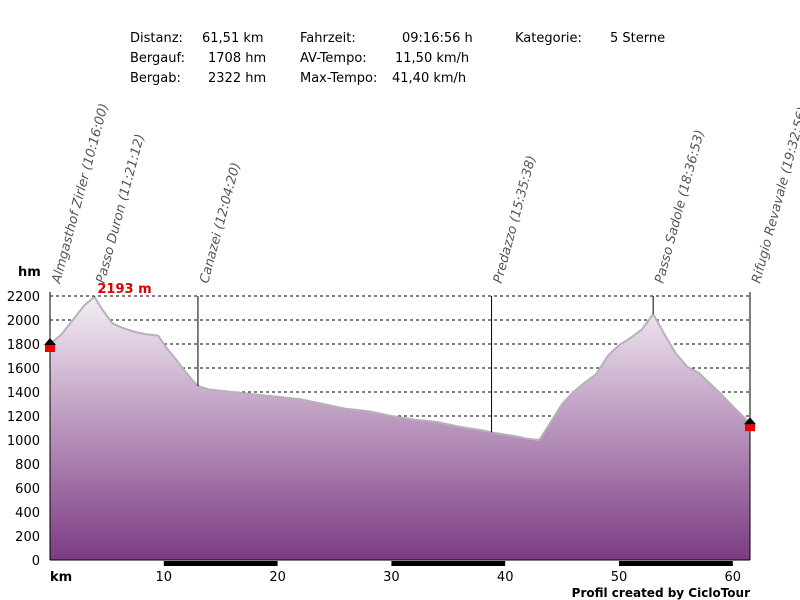  Describe the element at coordinates (328, 38) in the screenshot. I see `time-label: Fahrzeit:` at that location.